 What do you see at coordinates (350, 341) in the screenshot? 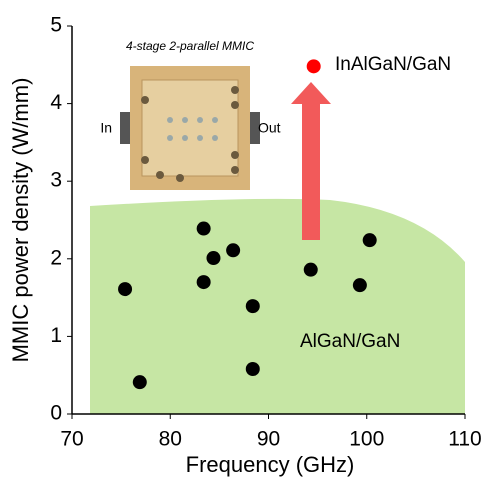
I see `series-label: AlGaN/GaN` at bounding box center [350, 341].